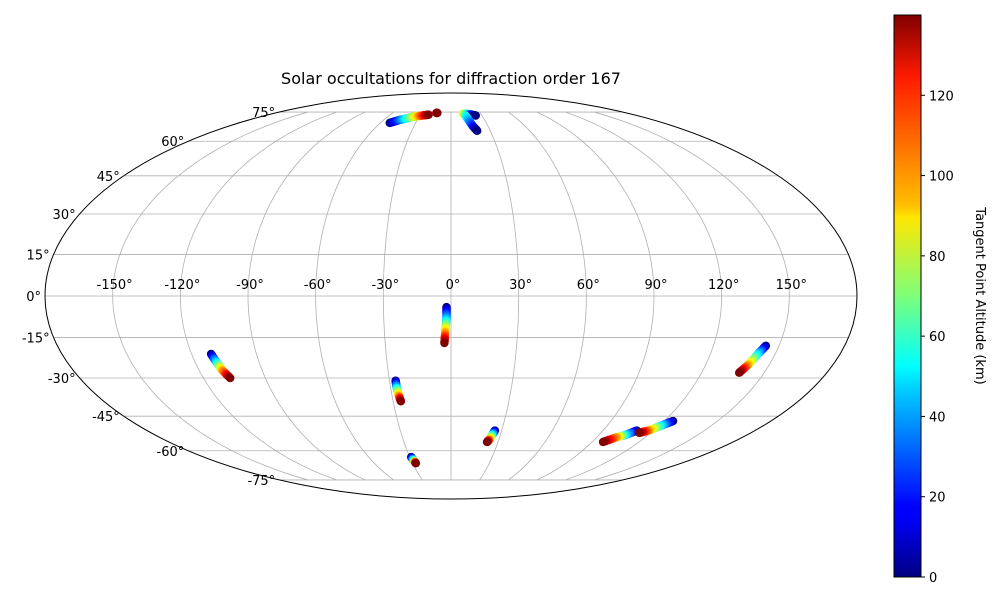 The width and height of the screenshot is (1000, 604). I want to click on longitude-tick-label: 120°, so click(723, 285).